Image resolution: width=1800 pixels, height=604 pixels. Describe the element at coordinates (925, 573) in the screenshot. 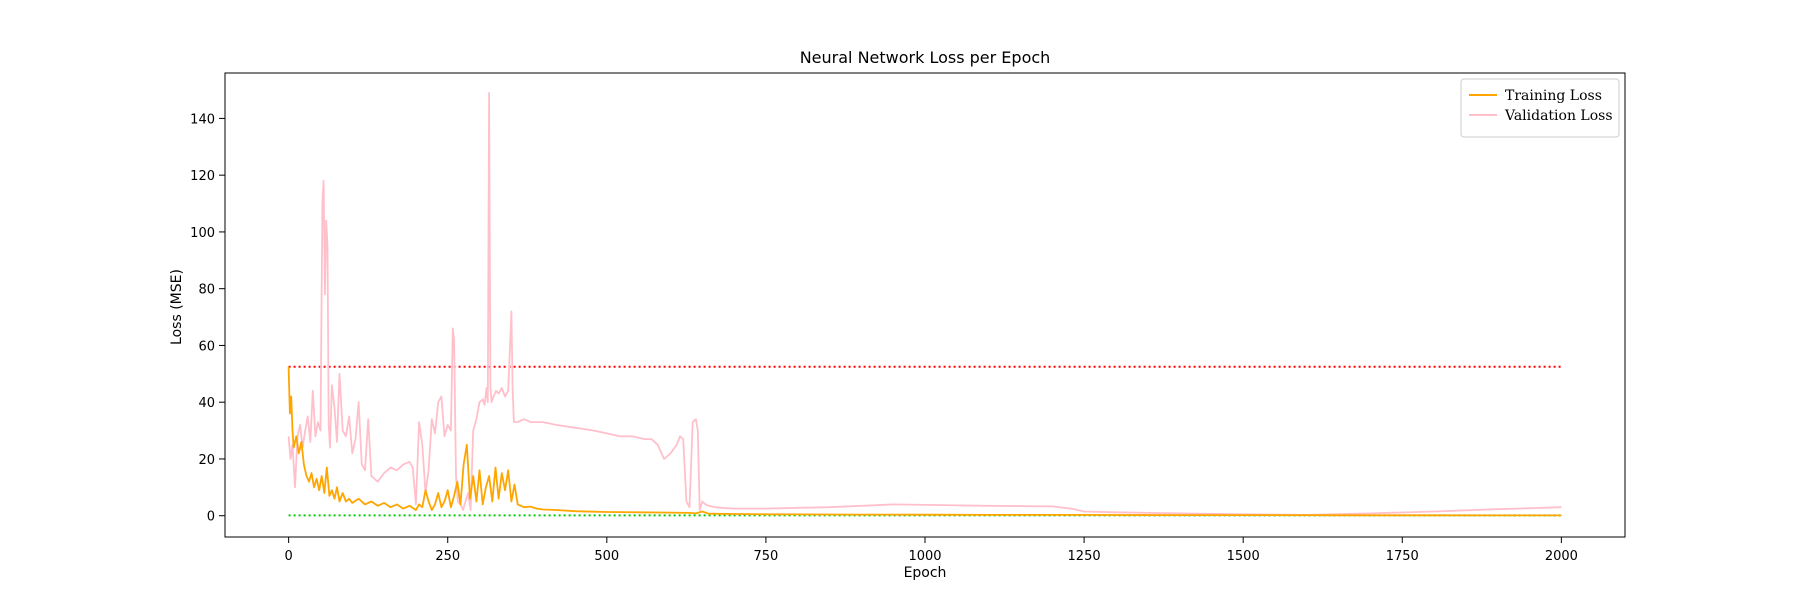

I see `x-axis-label: Epoch` at that location.